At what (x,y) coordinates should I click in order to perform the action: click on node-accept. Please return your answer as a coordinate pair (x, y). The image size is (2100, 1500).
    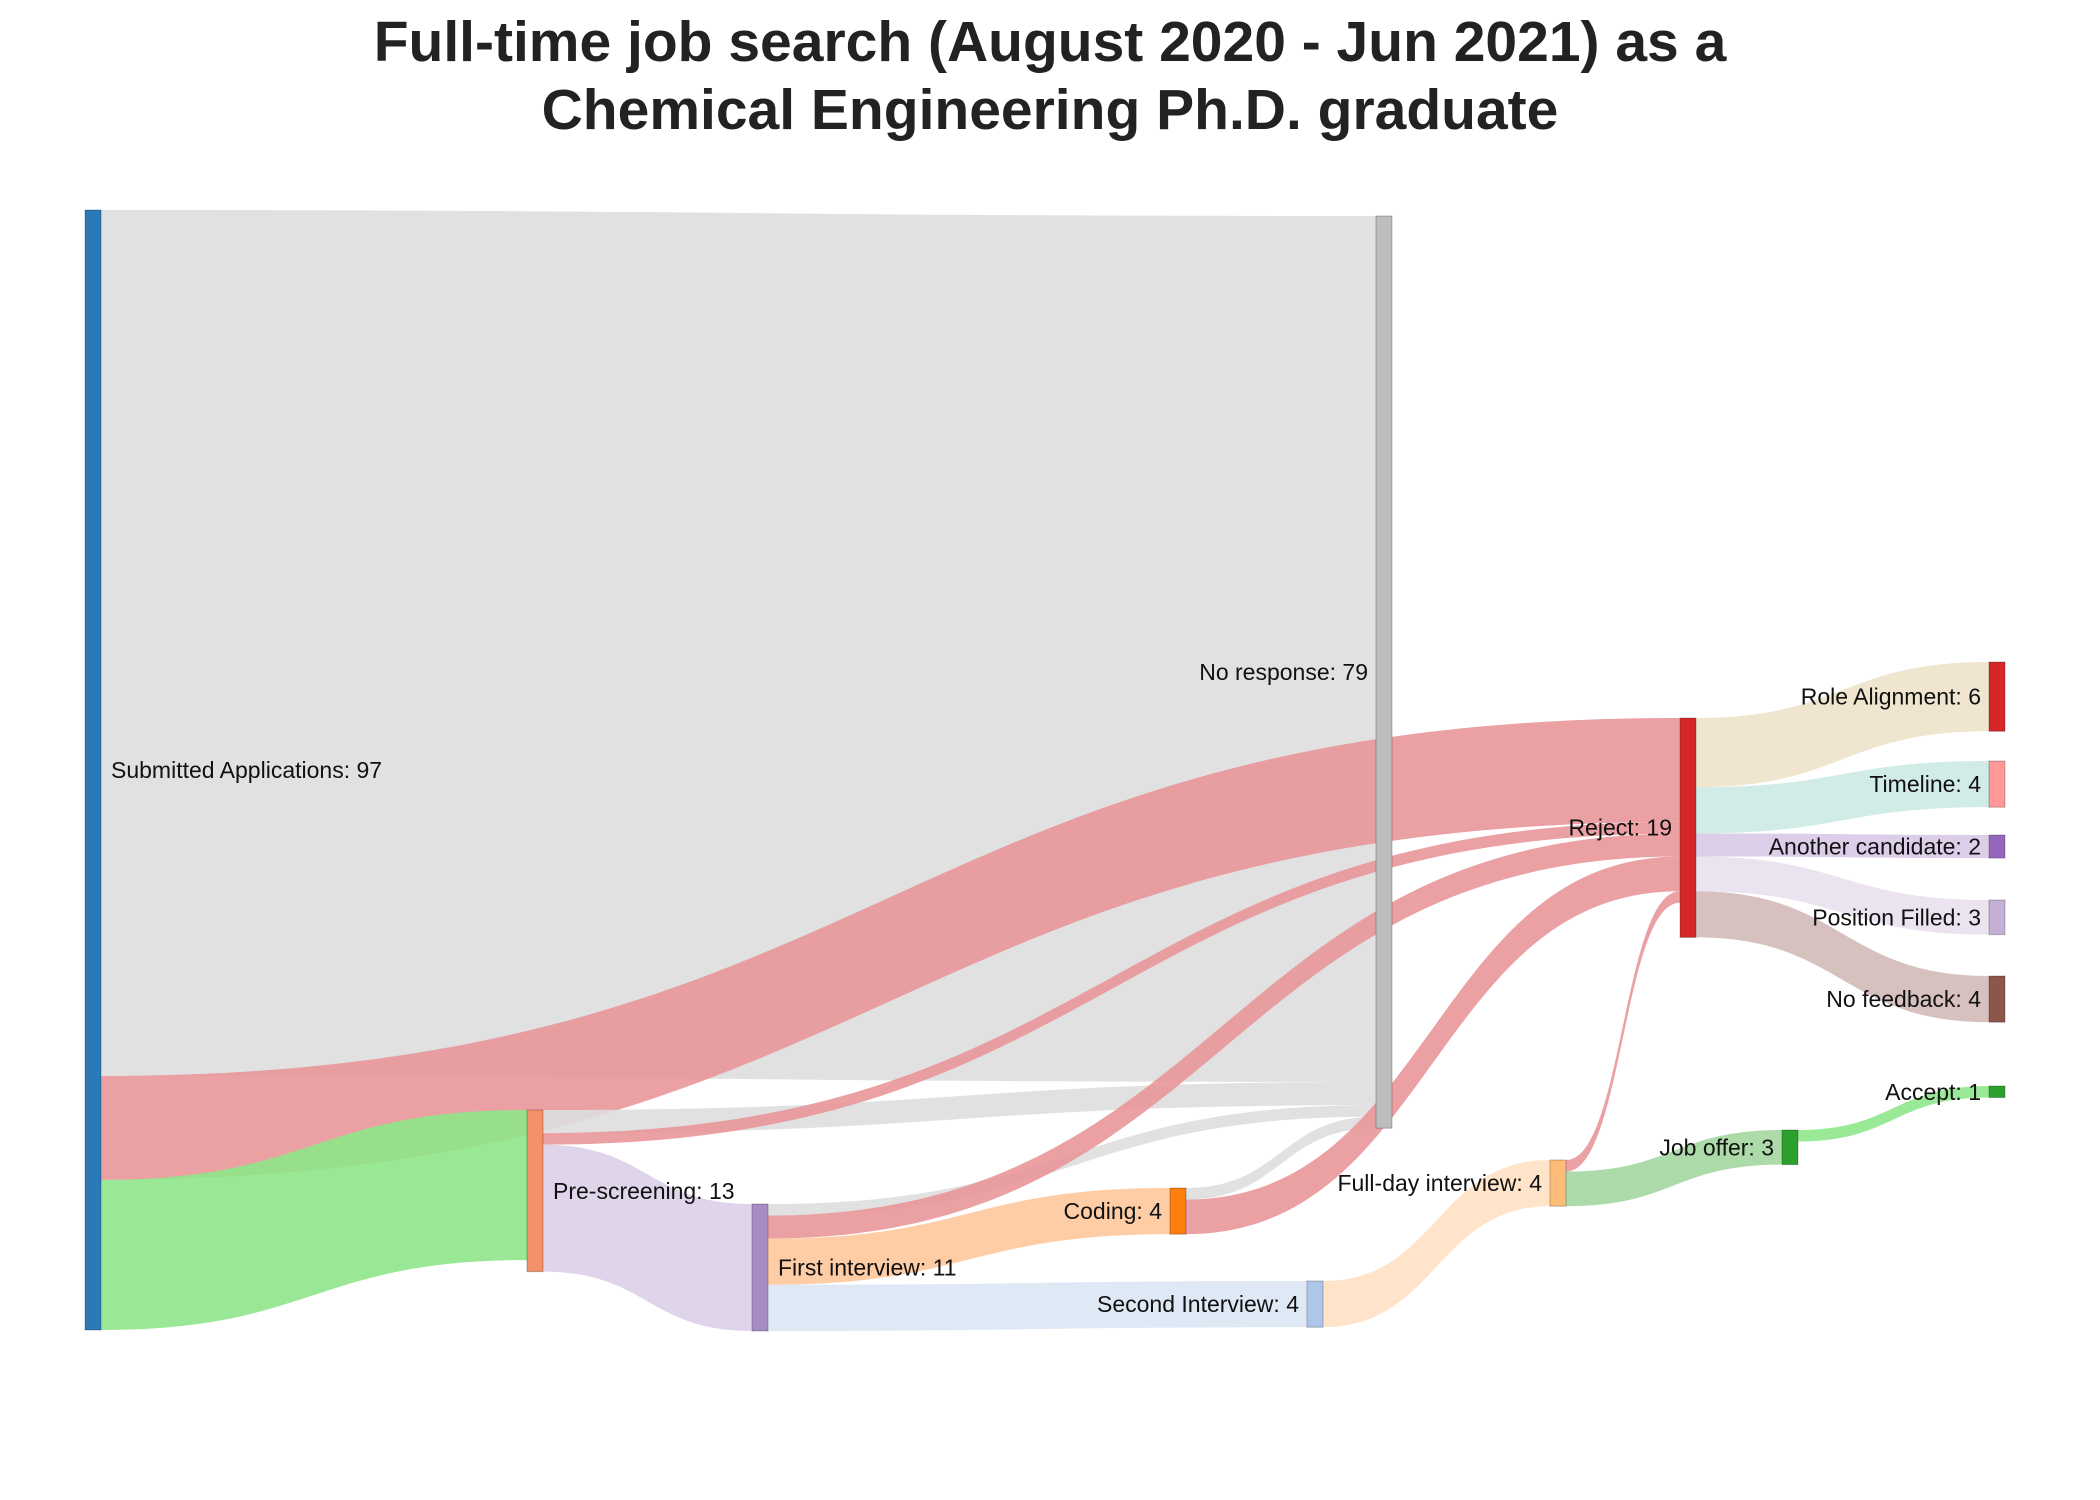
    Looking at the image, I should click on (1997, 1092).